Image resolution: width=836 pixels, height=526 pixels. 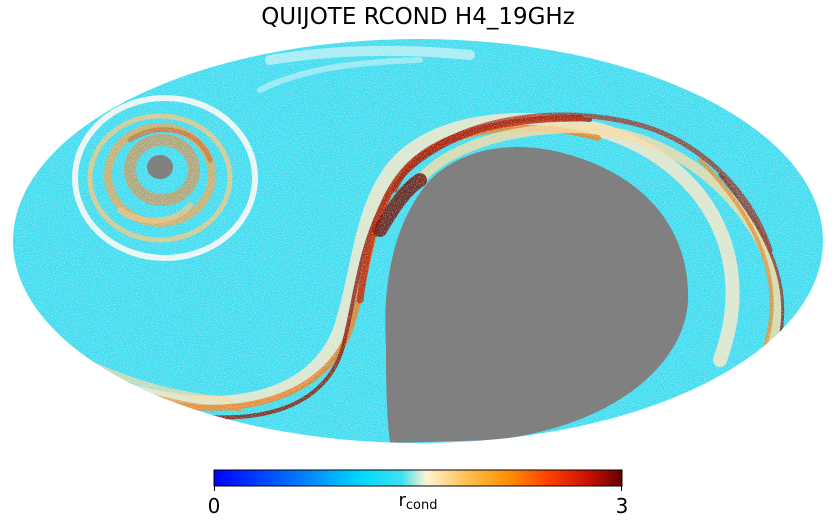 What do you see at coordinates (418, 17) in the screenshot?
I see `map-title: QUIJOTE RCOND H4_19GHz` at bounding box center [418, 17].